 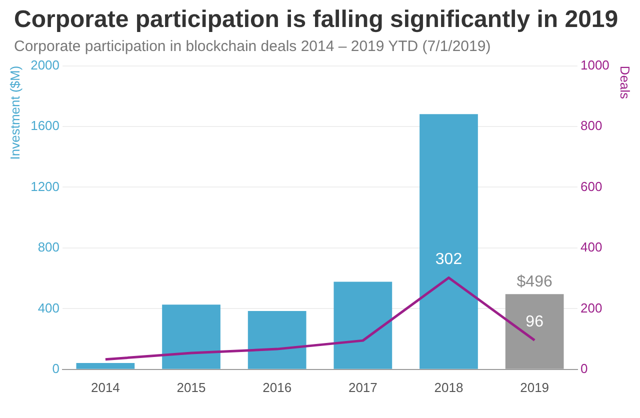 I want to click on x-tick-label: 2019, so click(x=535, y=387).